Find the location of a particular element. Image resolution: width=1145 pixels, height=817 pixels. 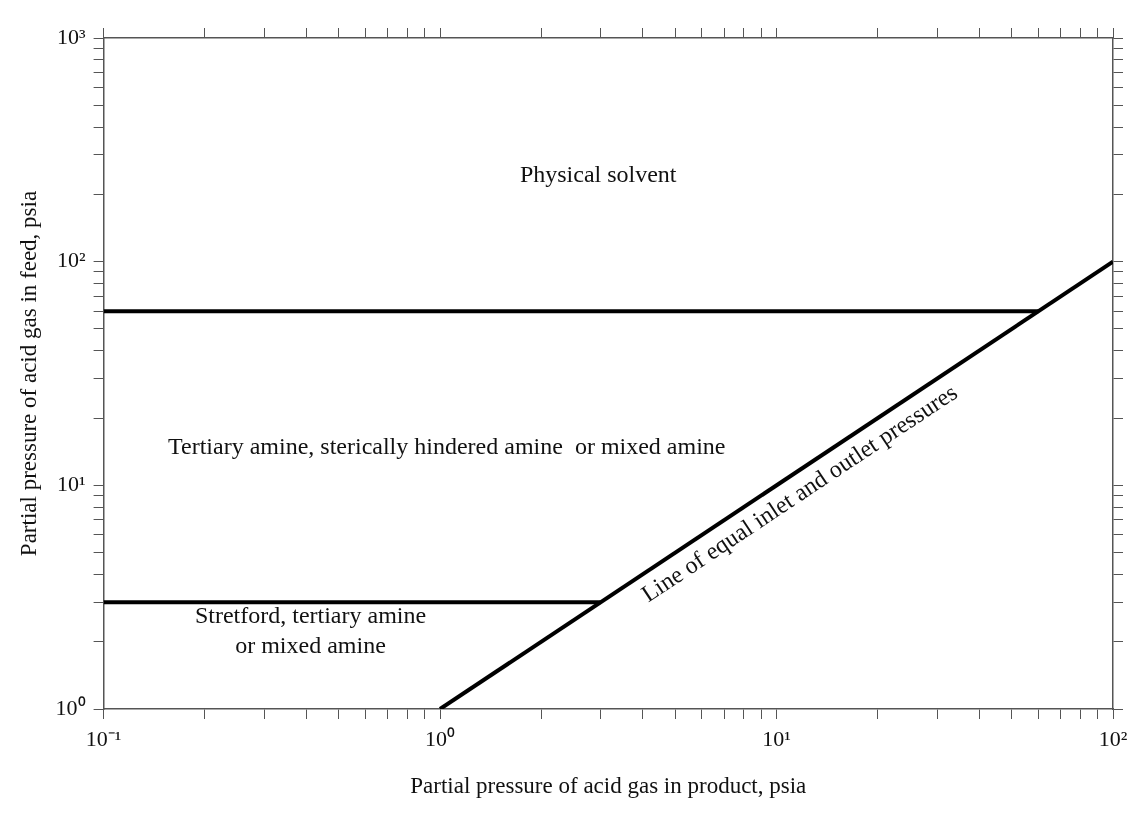

x-tick-label: 10⁰ is located at coordinates (440, 738).